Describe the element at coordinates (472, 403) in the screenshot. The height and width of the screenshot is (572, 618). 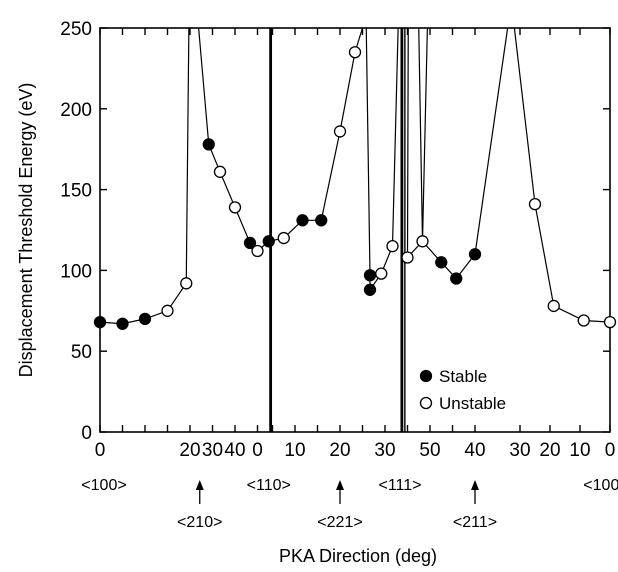
I see `legend-label-unstable: Unstable` at that location.